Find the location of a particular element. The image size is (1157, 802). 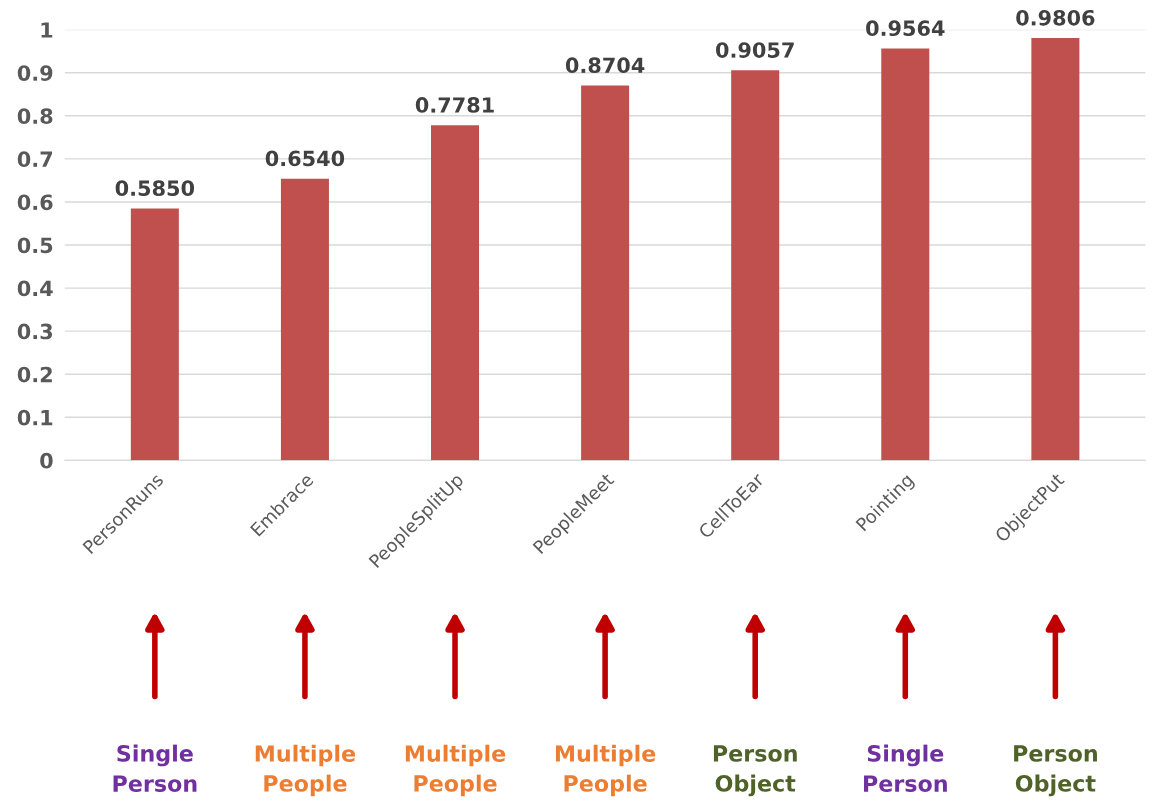

data-label: 0.9806 is located at coordinates (1055, 17).